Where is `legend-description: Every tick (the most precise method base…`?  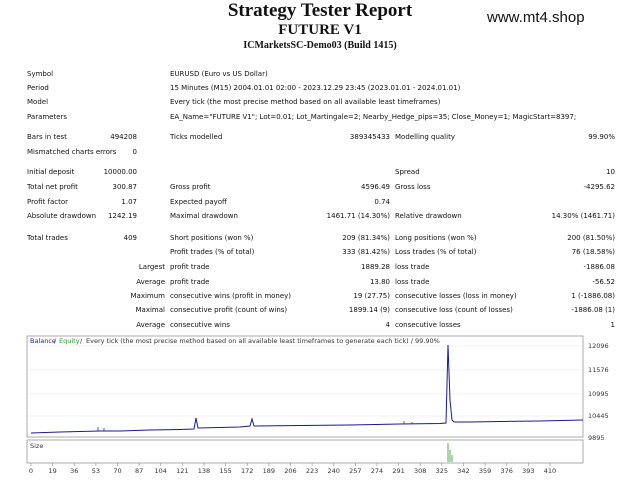
legend-description: Every tick (the most precise method base… is located at coordinates (263, 341).